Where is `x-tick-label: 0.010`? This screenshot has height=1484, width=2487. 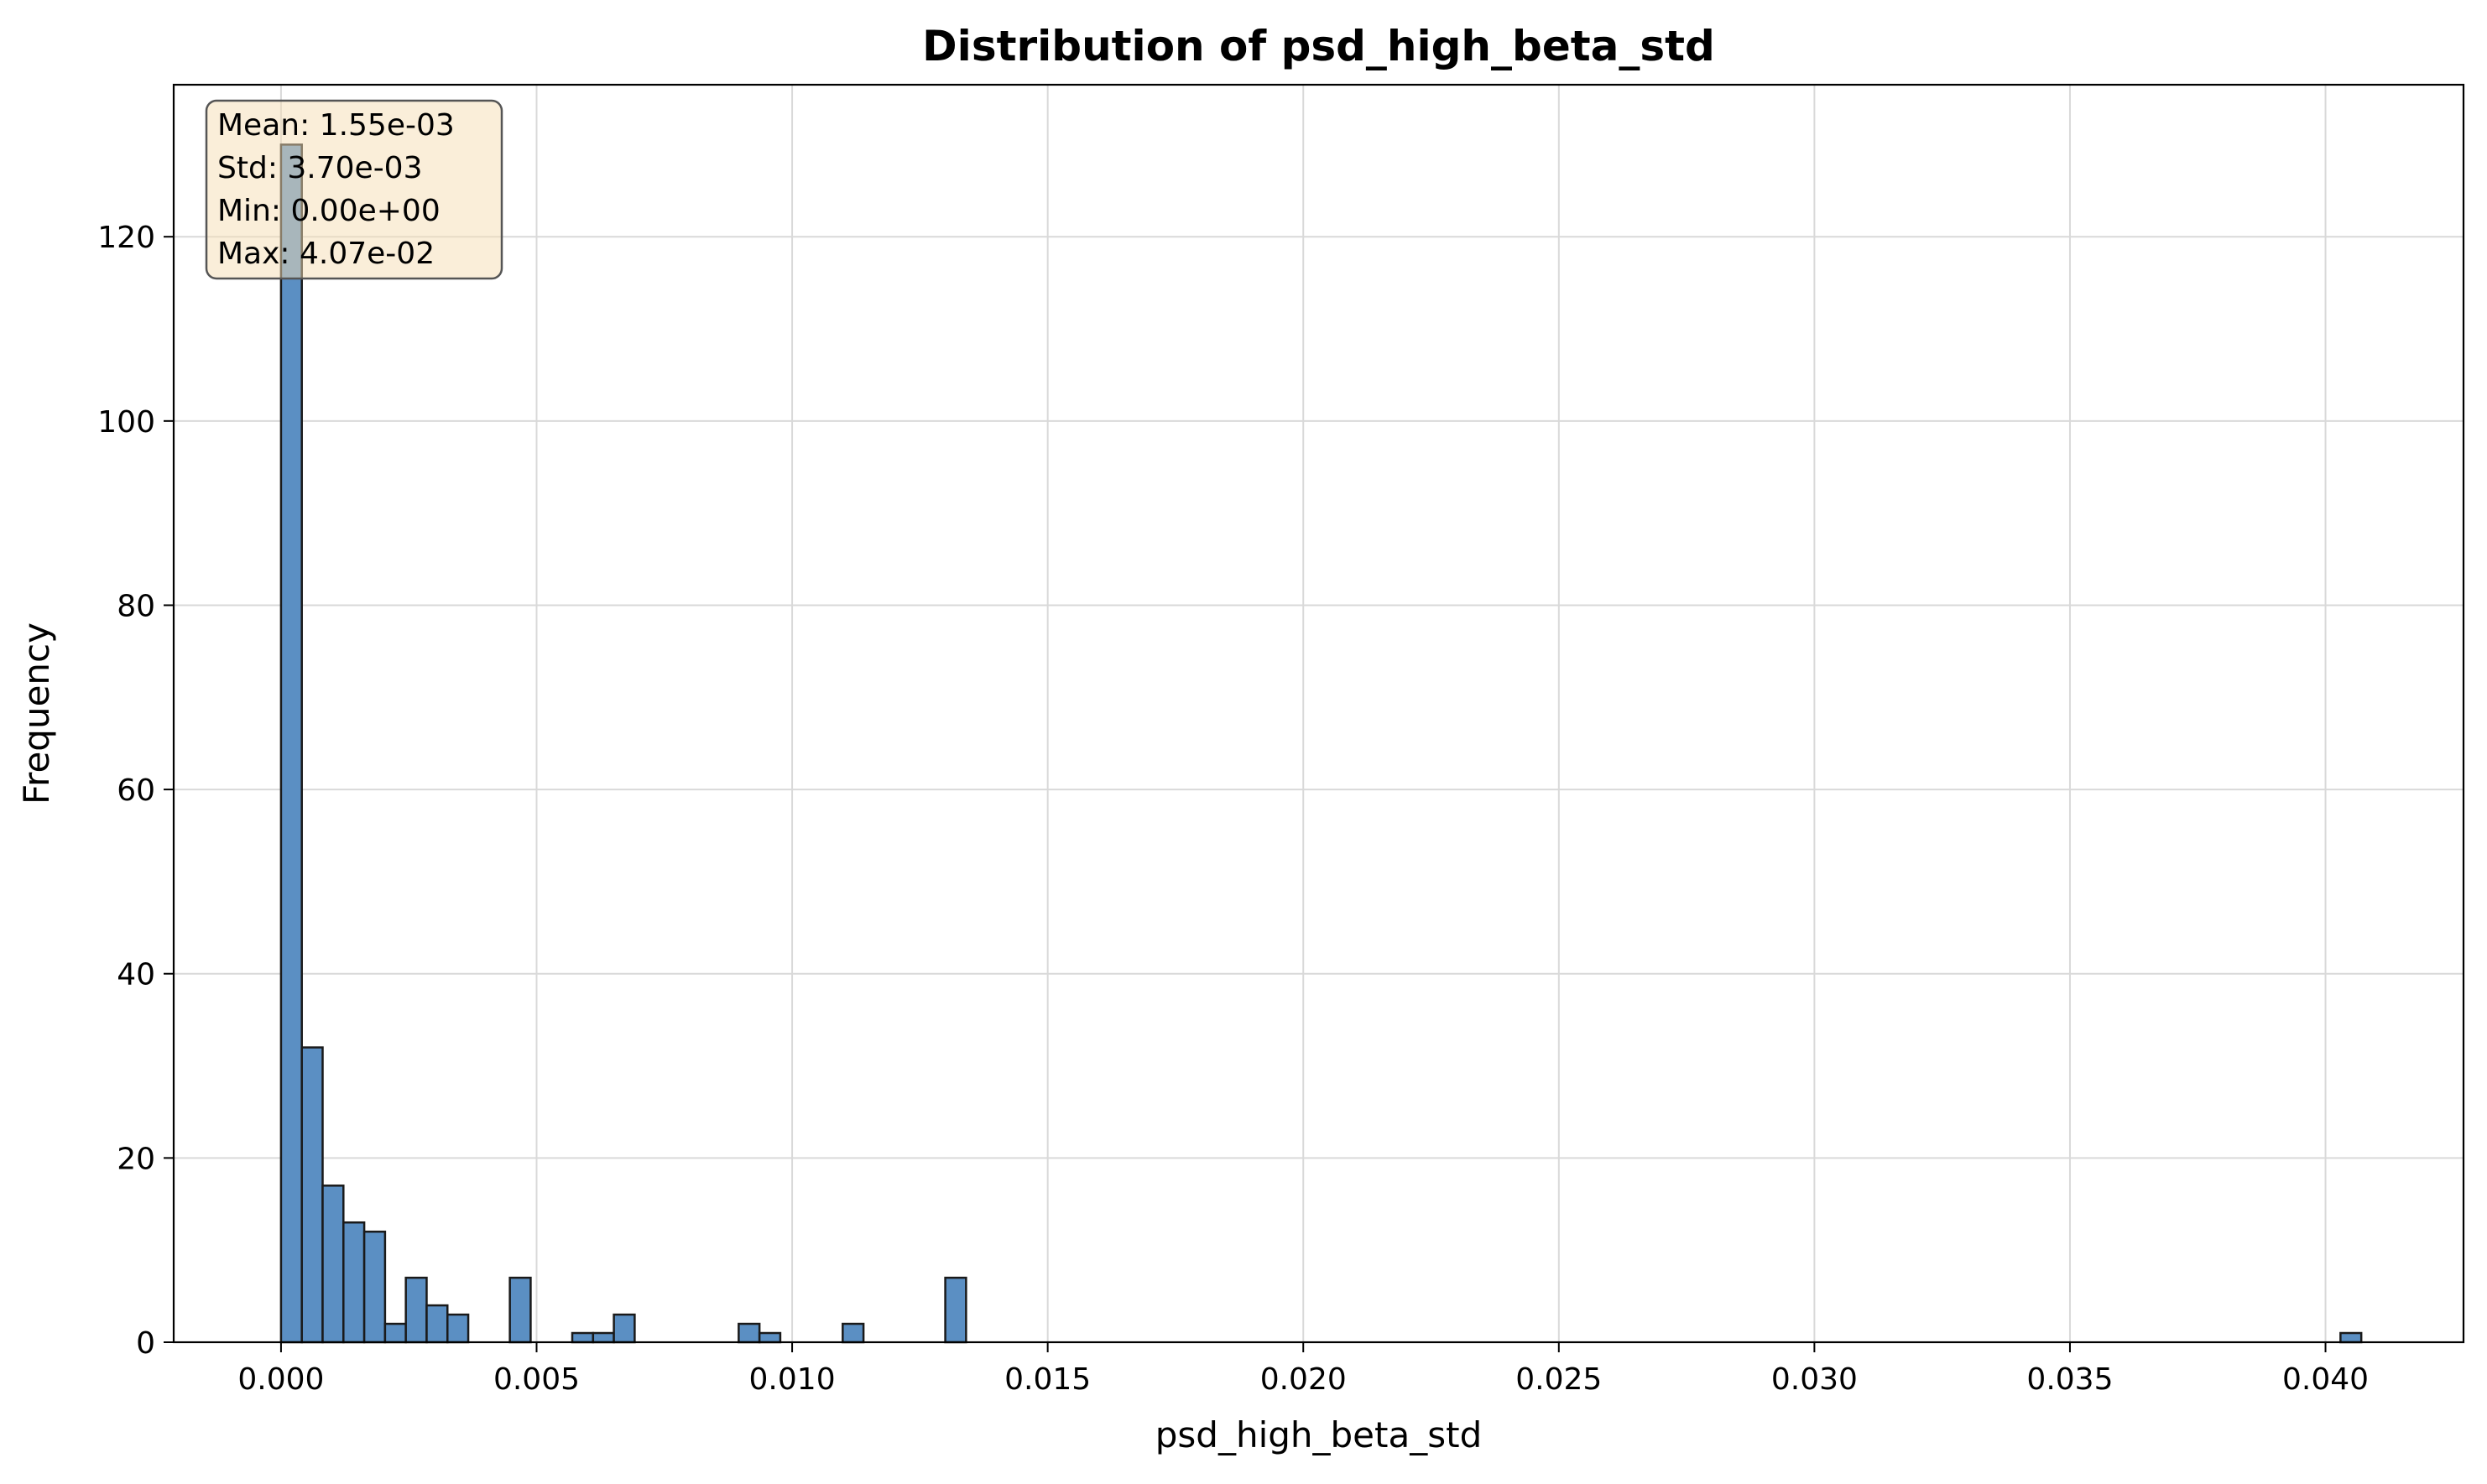
x-tick-label: 0.010 is located at coordinates (792, 1379).